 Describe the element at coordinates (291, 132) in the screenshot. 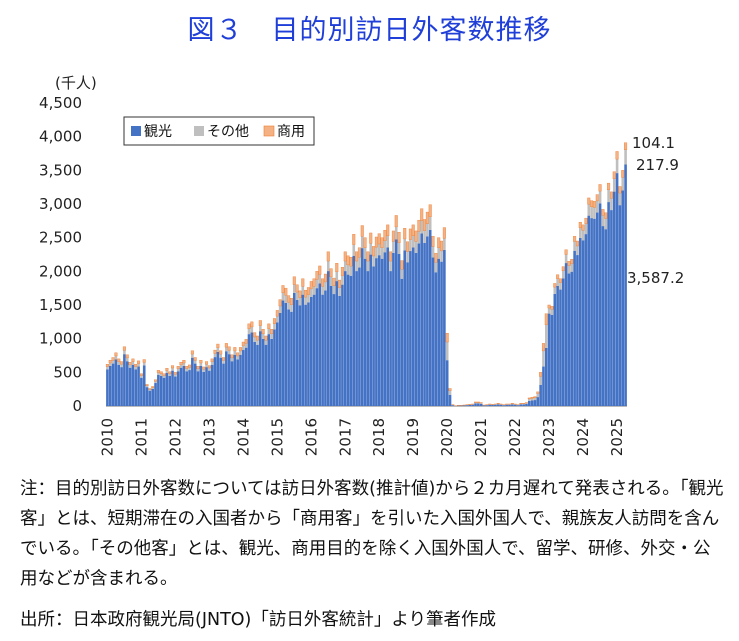

I see `legend-label-business: 商用` at that location.